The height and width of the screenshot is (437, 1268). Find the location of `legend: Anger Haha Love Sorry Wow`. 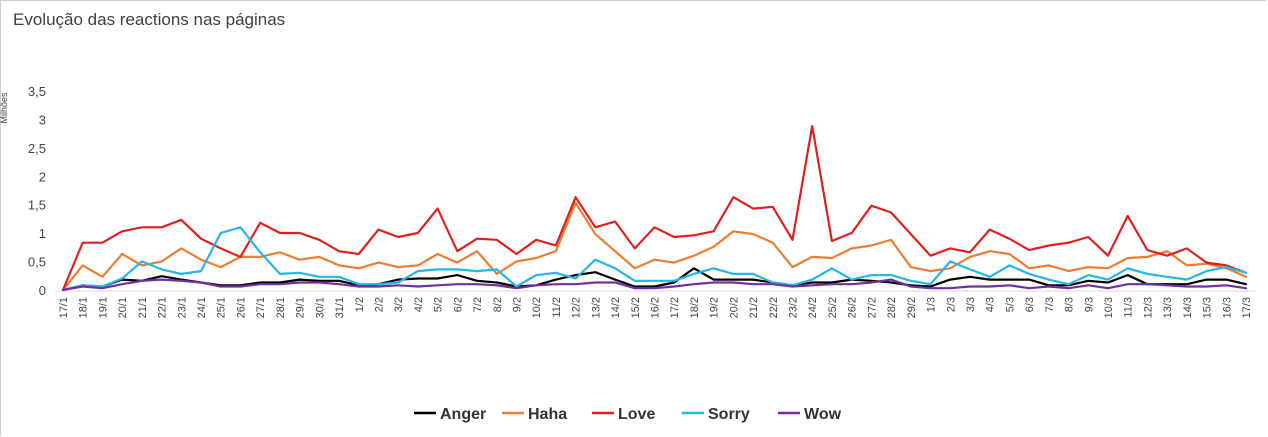

legend: Anger Haha Love Sorry Wow is located at coordinates (628, 414).